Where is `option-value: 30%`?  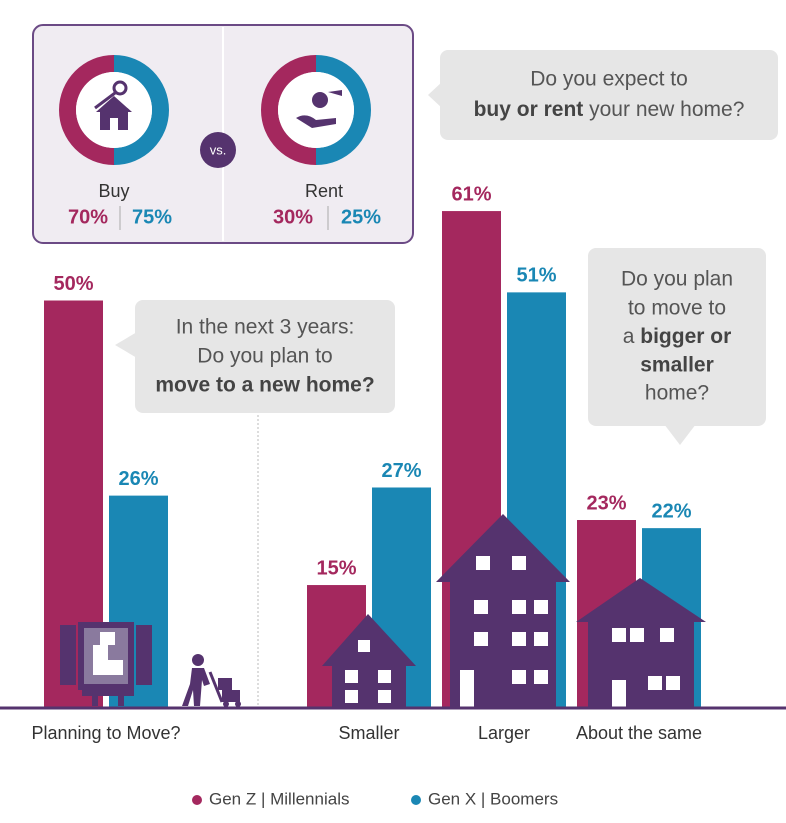 option-value: 30% is located at coordinates (293, 217).